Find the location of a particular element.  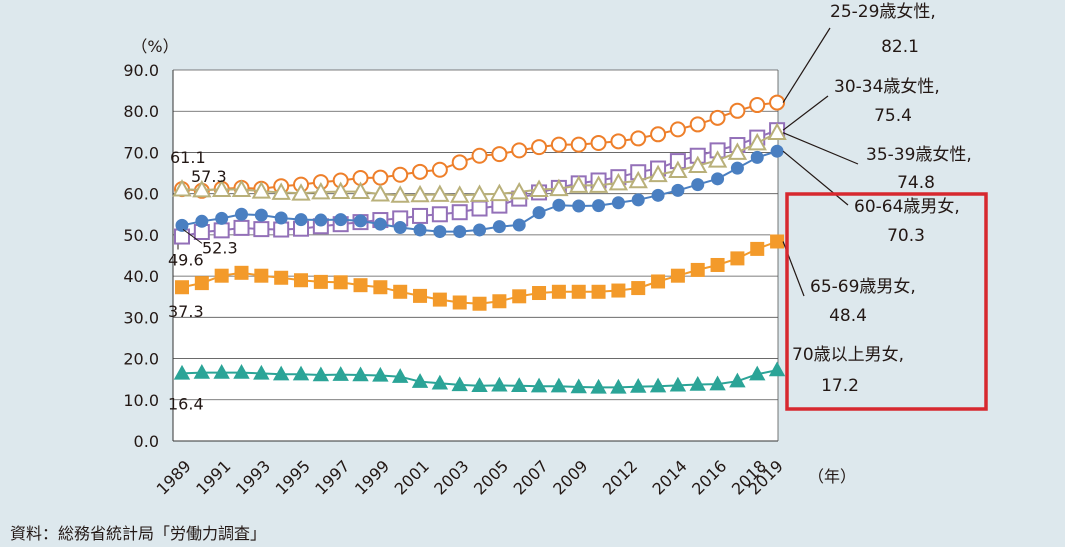

y-tick-label: 30.0 is located at coordinates (141, 317).